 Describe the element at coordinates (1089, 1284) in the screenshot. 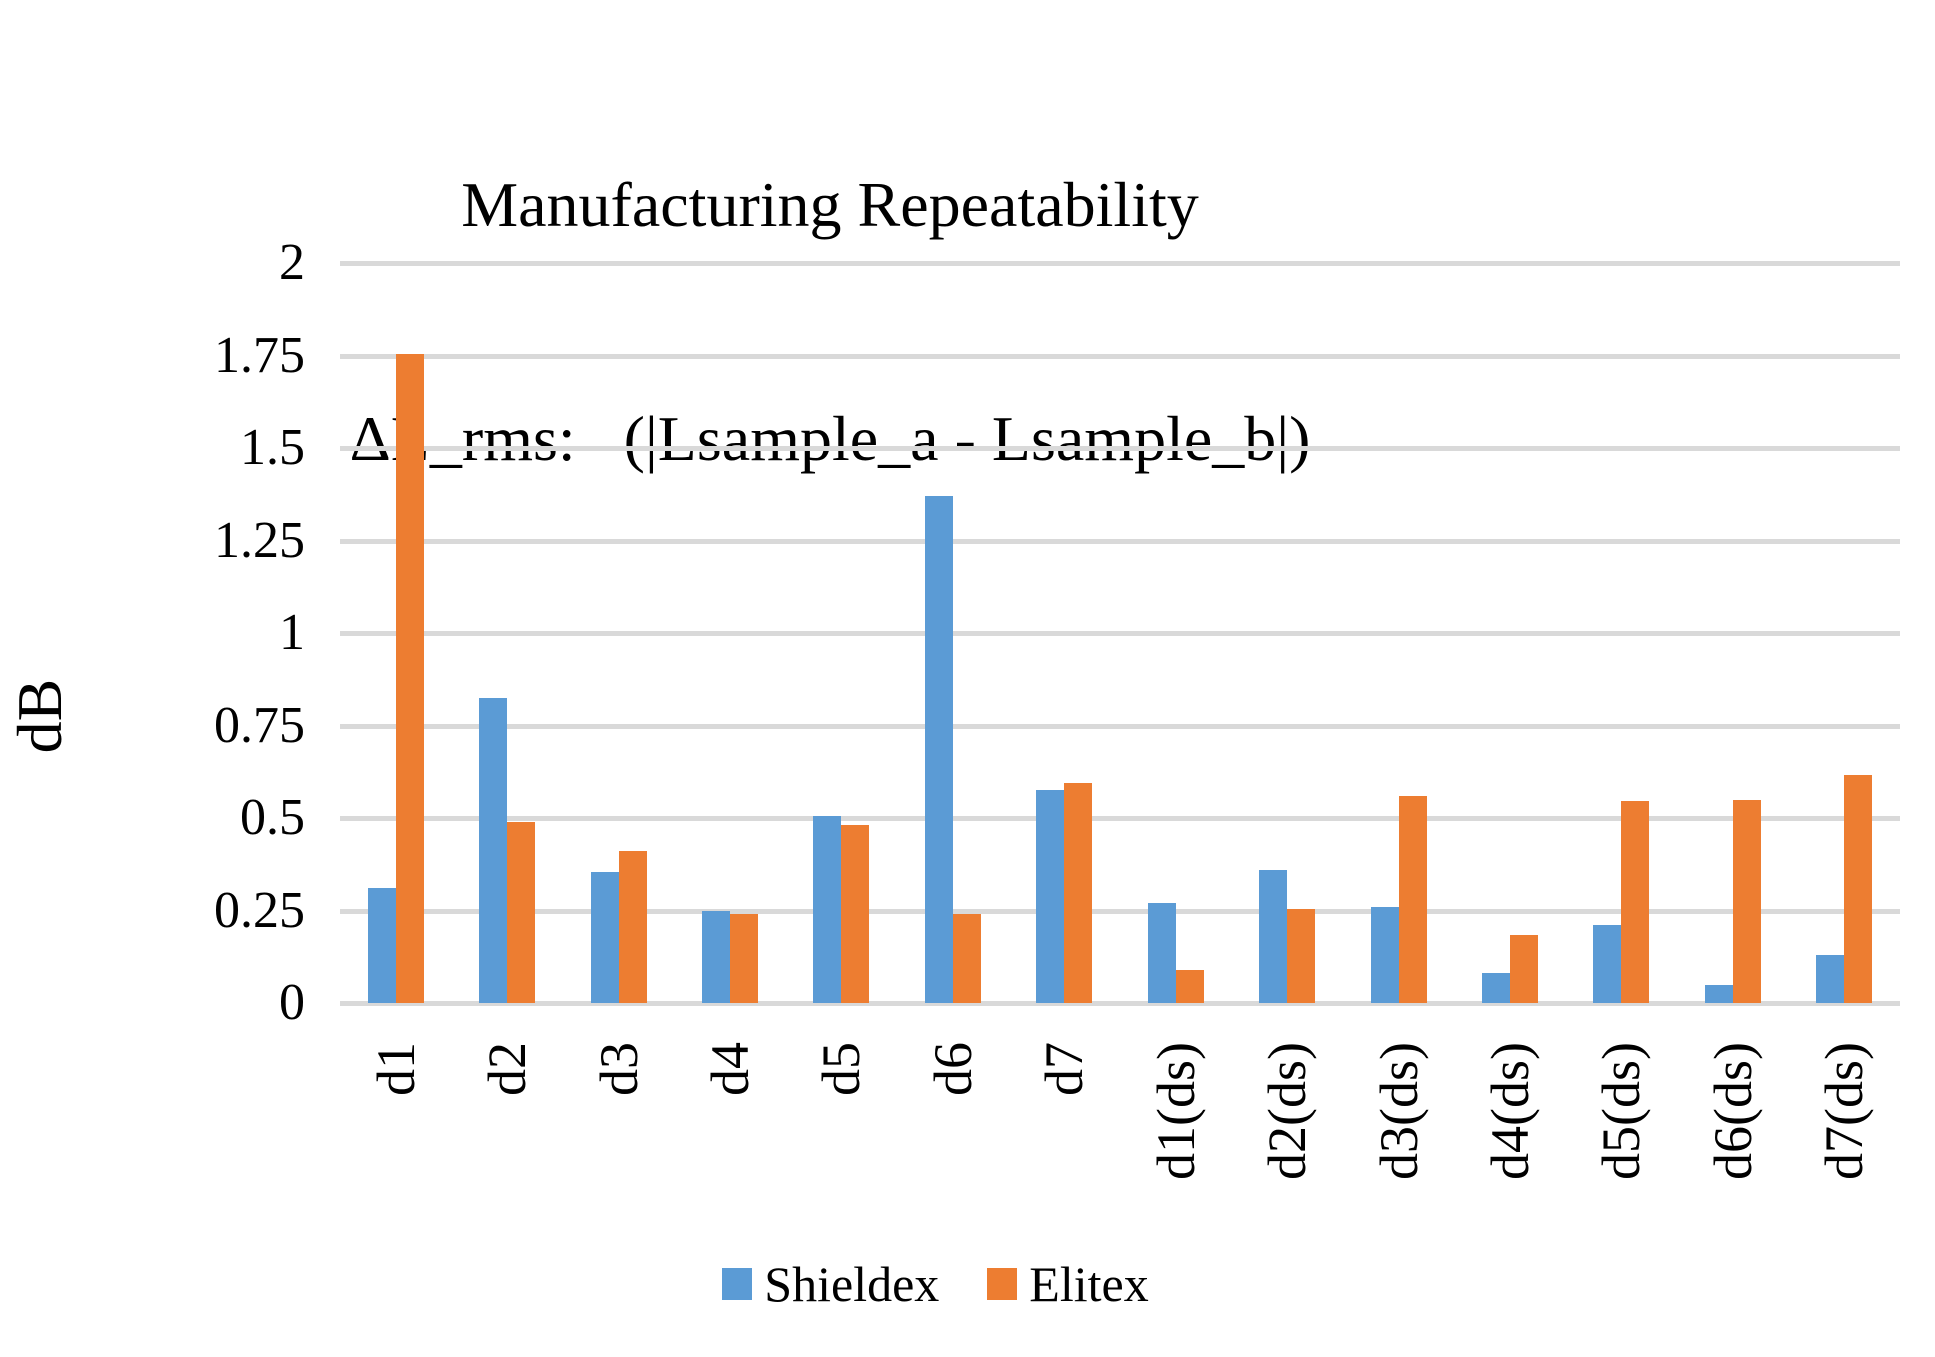

I see `legend-label-elitex: Elitex` at that location.